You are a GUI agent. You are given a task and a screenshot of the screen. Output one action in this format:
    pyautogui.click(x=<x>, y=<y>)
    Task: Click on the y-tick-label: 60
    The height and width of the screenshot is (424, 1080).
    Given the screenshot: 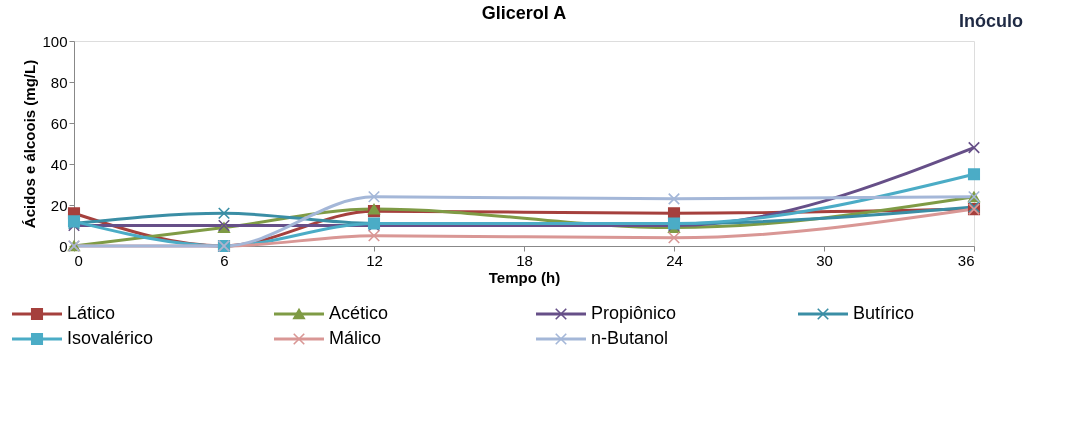 What is the action you would take?
    pyautogui.click(x=59, y=123)
    